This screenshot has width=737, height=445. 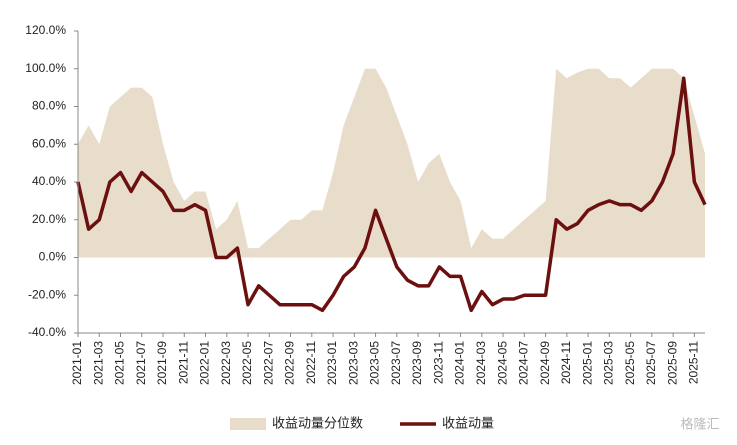 I want to click on x-tick-label: 2022-03, so click(x=226, y=363).